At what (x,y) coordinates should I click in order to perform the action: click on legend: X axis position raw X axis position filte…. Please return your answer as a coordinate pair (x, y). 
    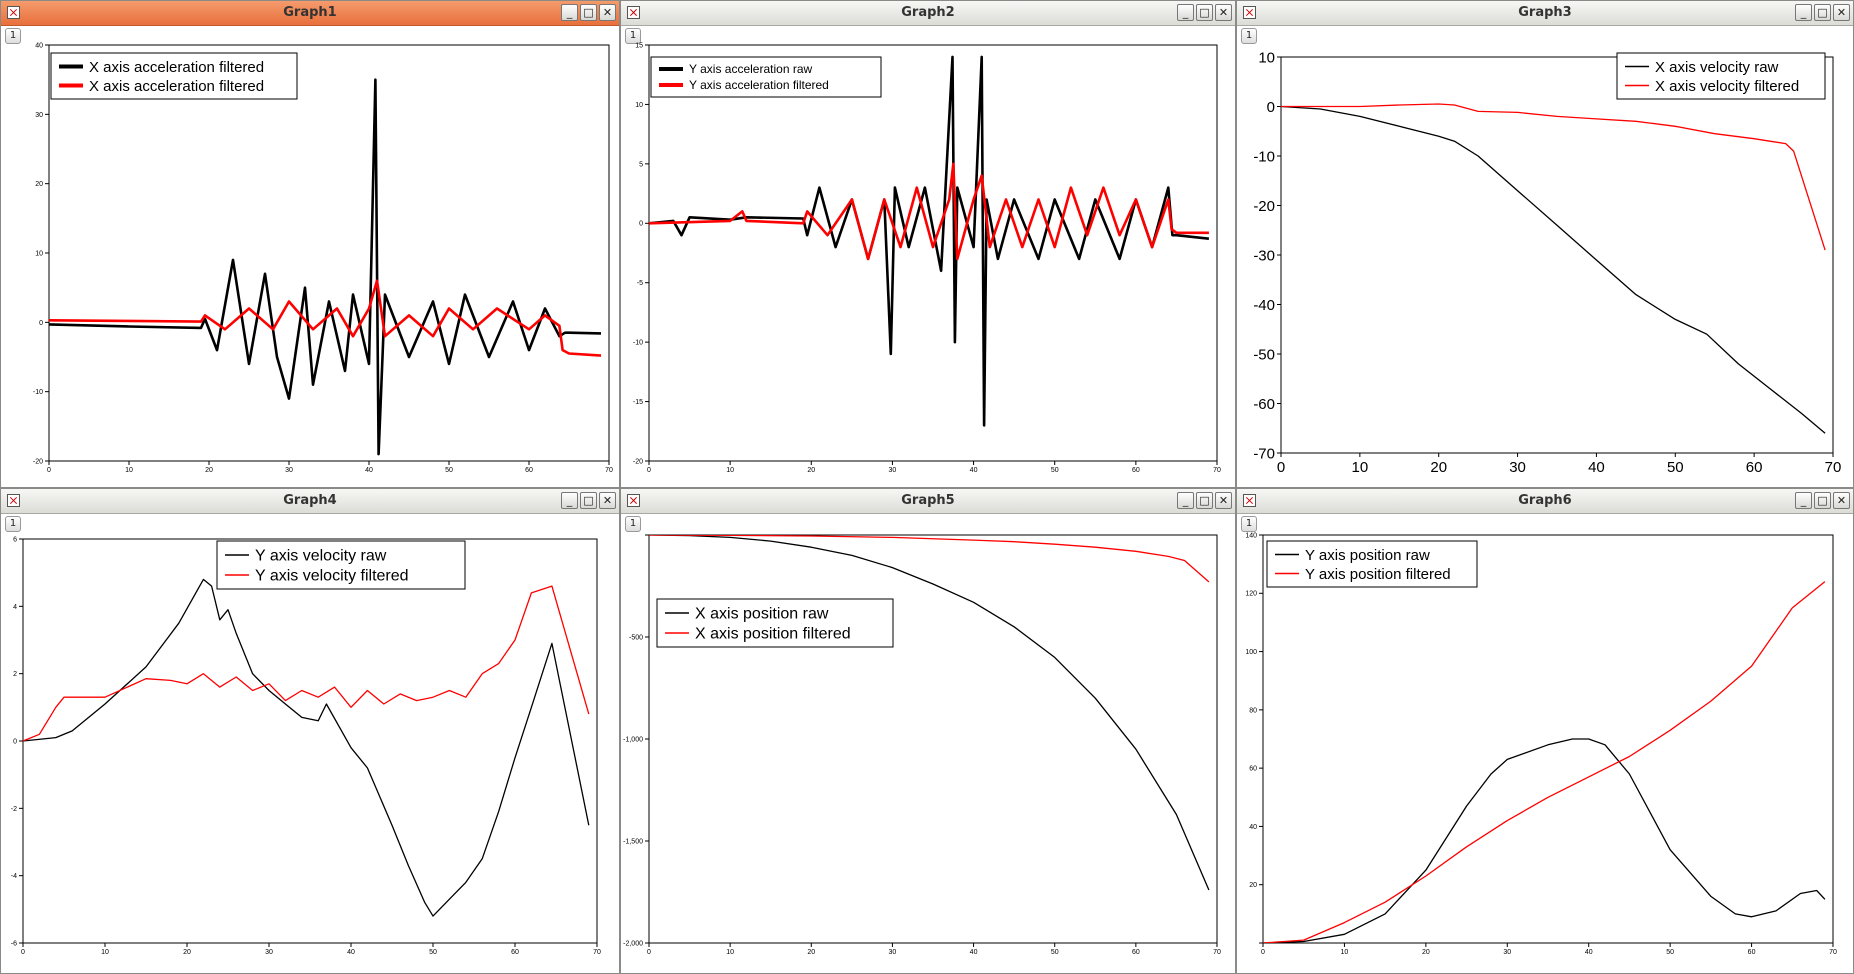
    Looking at the image, I should click on (775, 623).